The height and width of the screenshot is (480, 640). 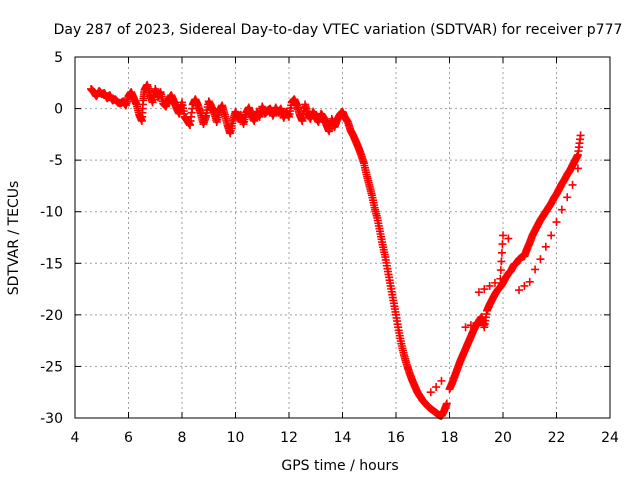 I want to click on x-tick-label: 8, so click(x=182, y=438).